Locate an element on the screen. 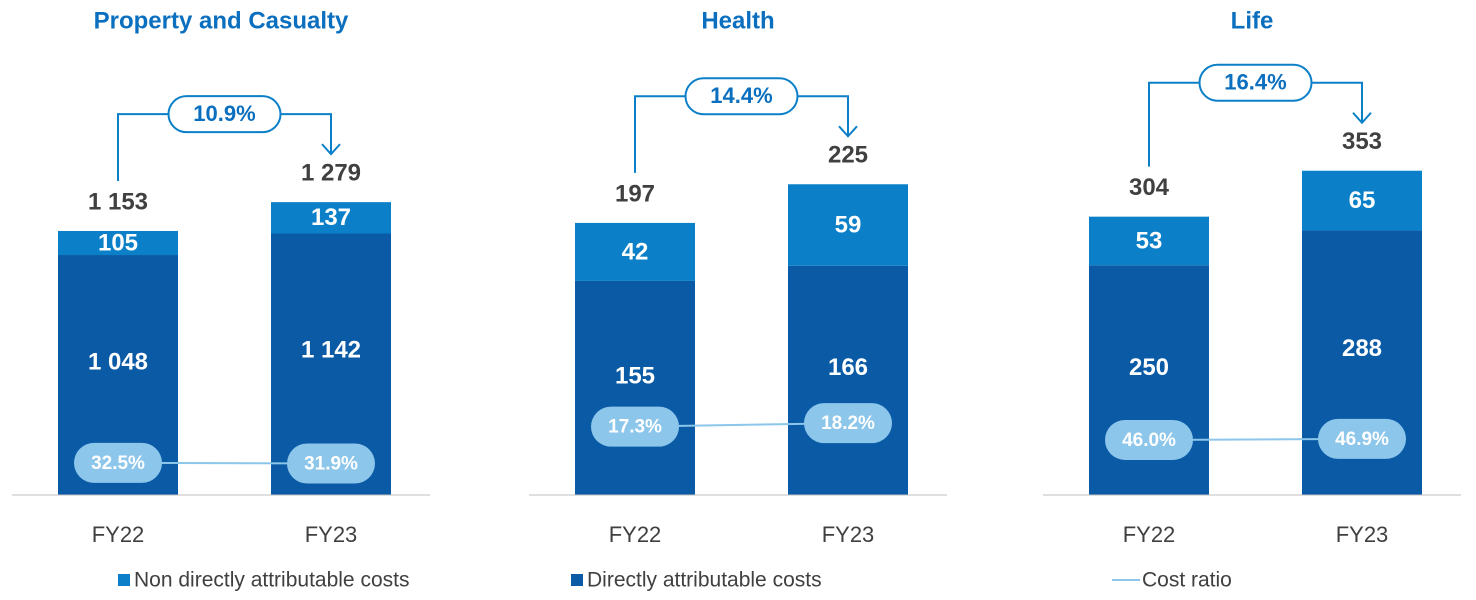 The image size is (1476, 600). growth-label: 16.4% is located at coordinates (1255, 82).